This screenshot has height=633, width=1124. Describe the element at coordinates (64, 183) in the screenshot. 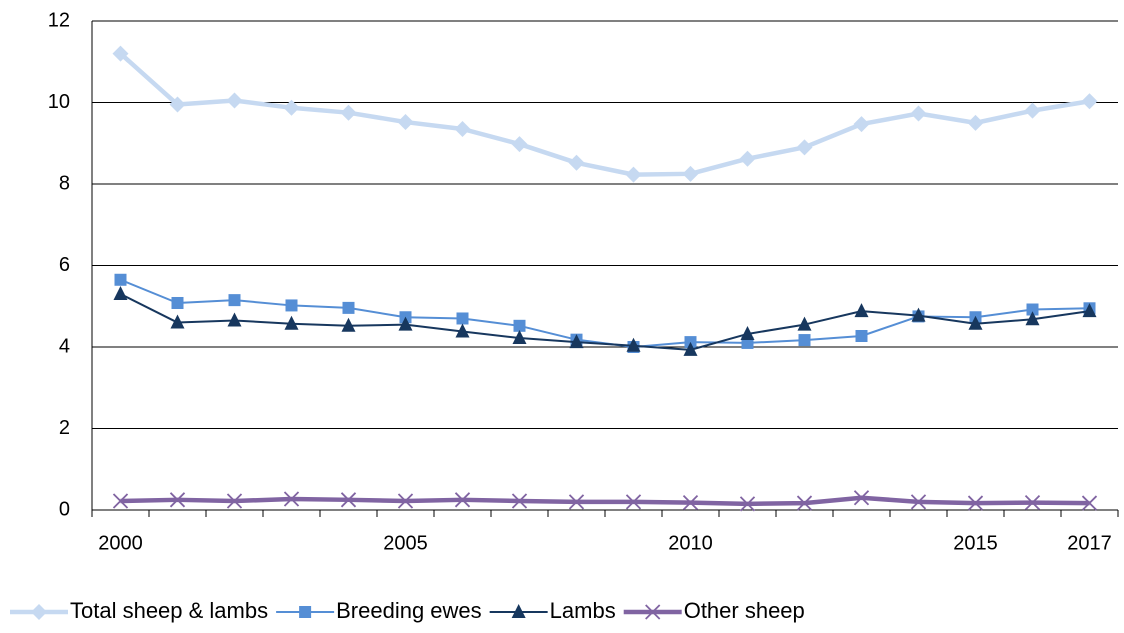

I see `y-tick-label: 8` at that location.